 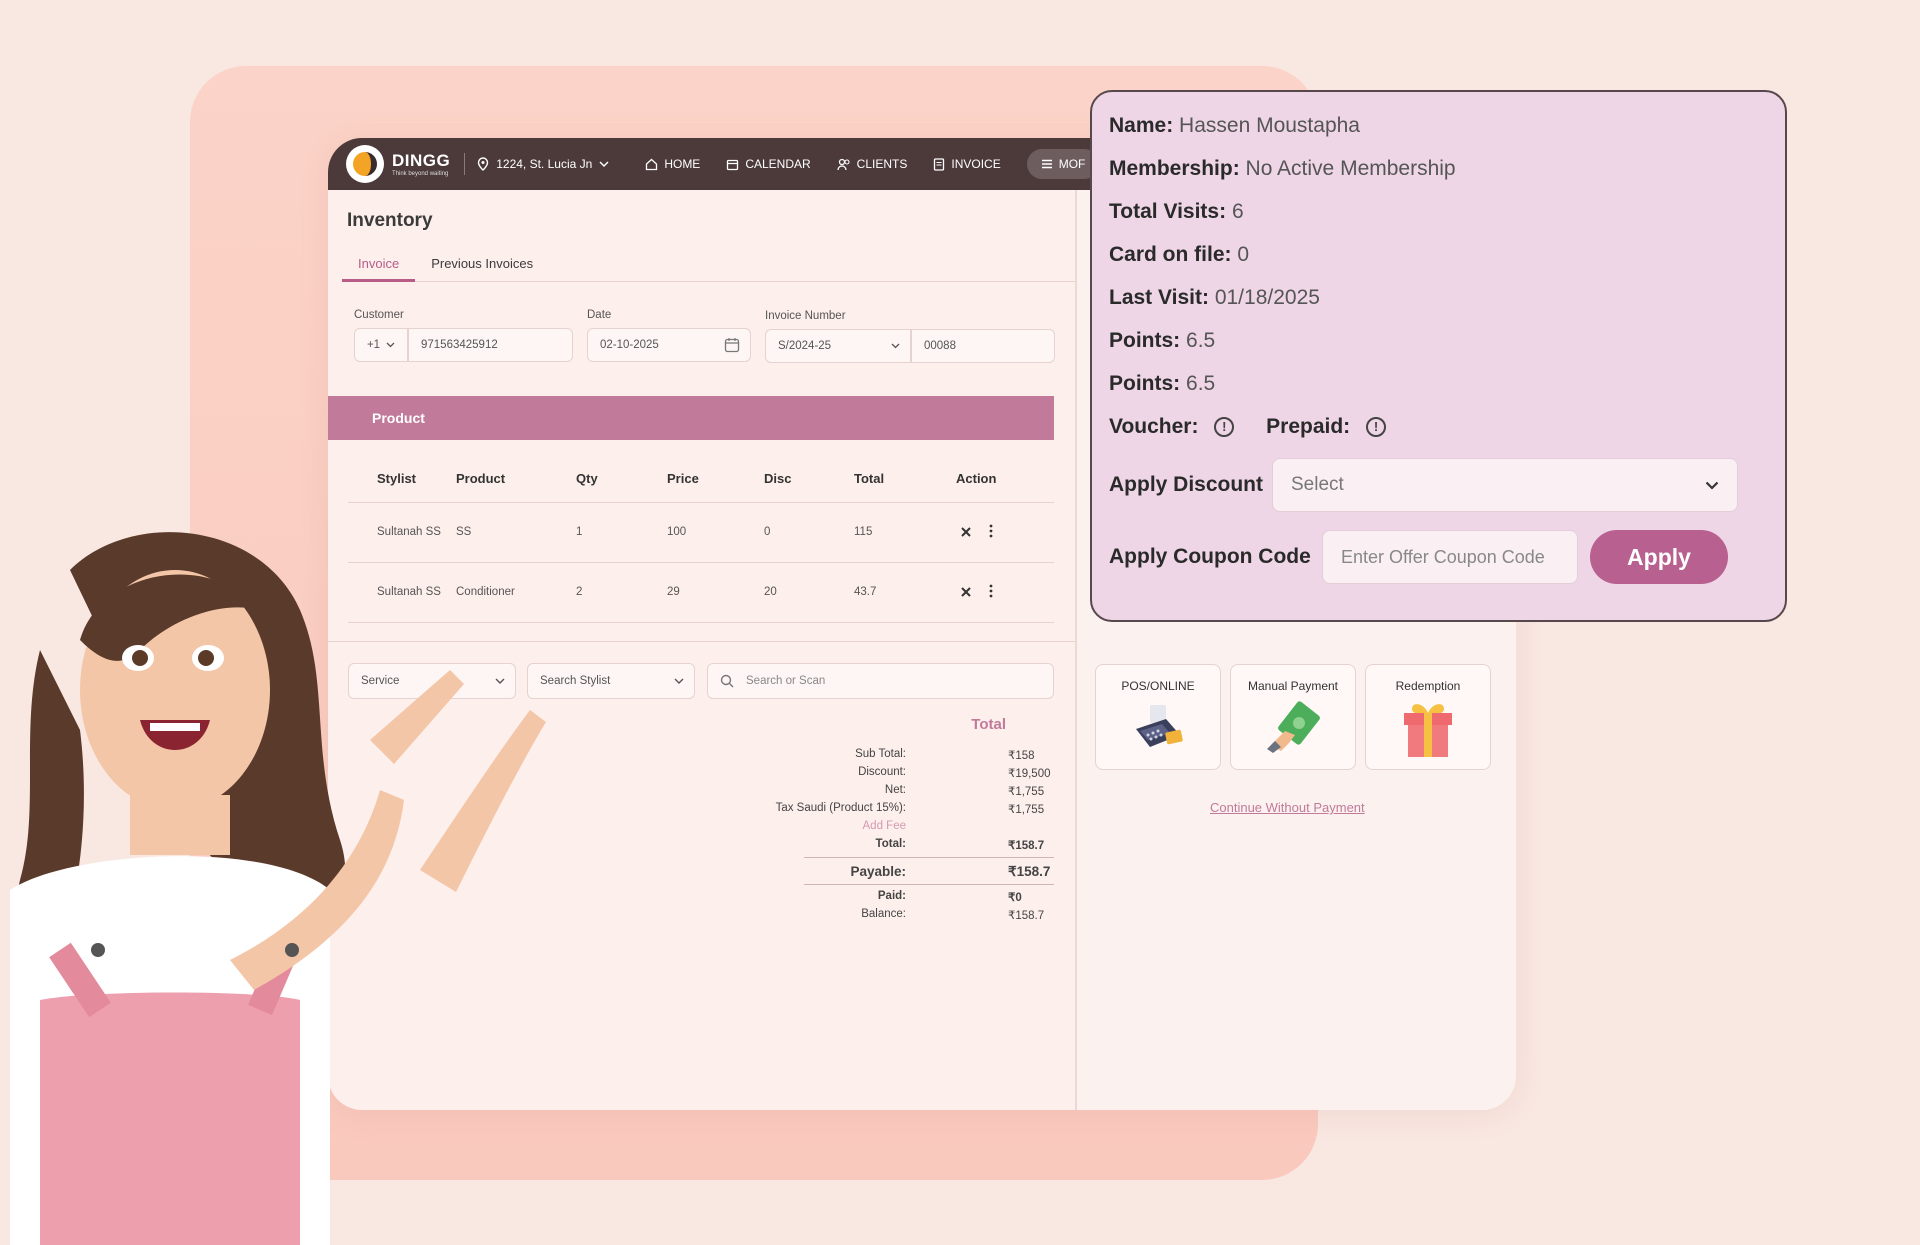 I want to click on total-value: ₹158.7, so click(x=1026, y=846).